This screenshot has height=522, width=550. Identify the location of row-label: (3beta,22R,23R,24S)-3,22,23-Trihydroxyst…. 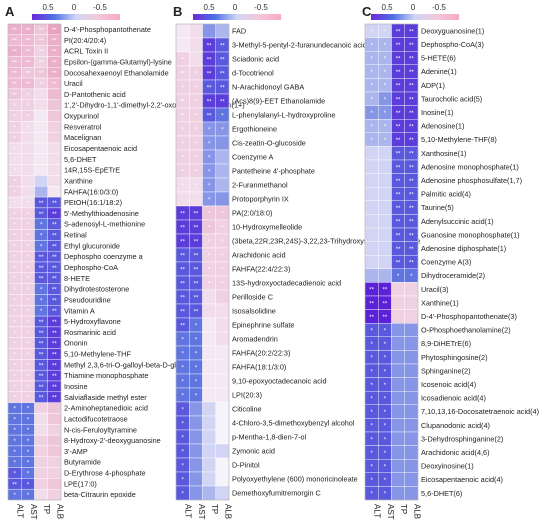
(326, 241).